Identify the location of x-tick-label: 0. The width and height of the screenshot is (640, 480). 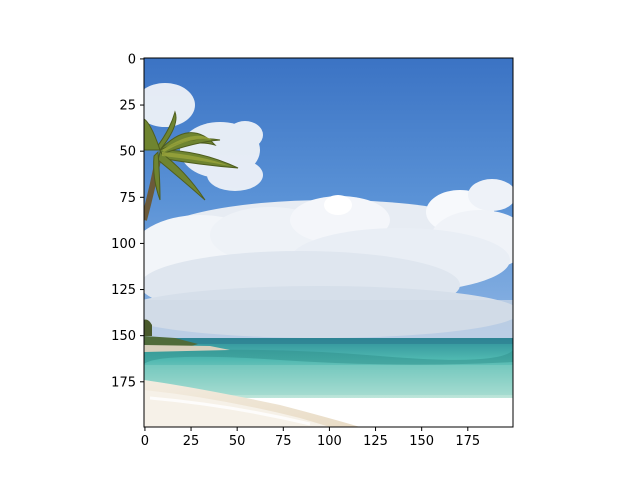
(145, 441).